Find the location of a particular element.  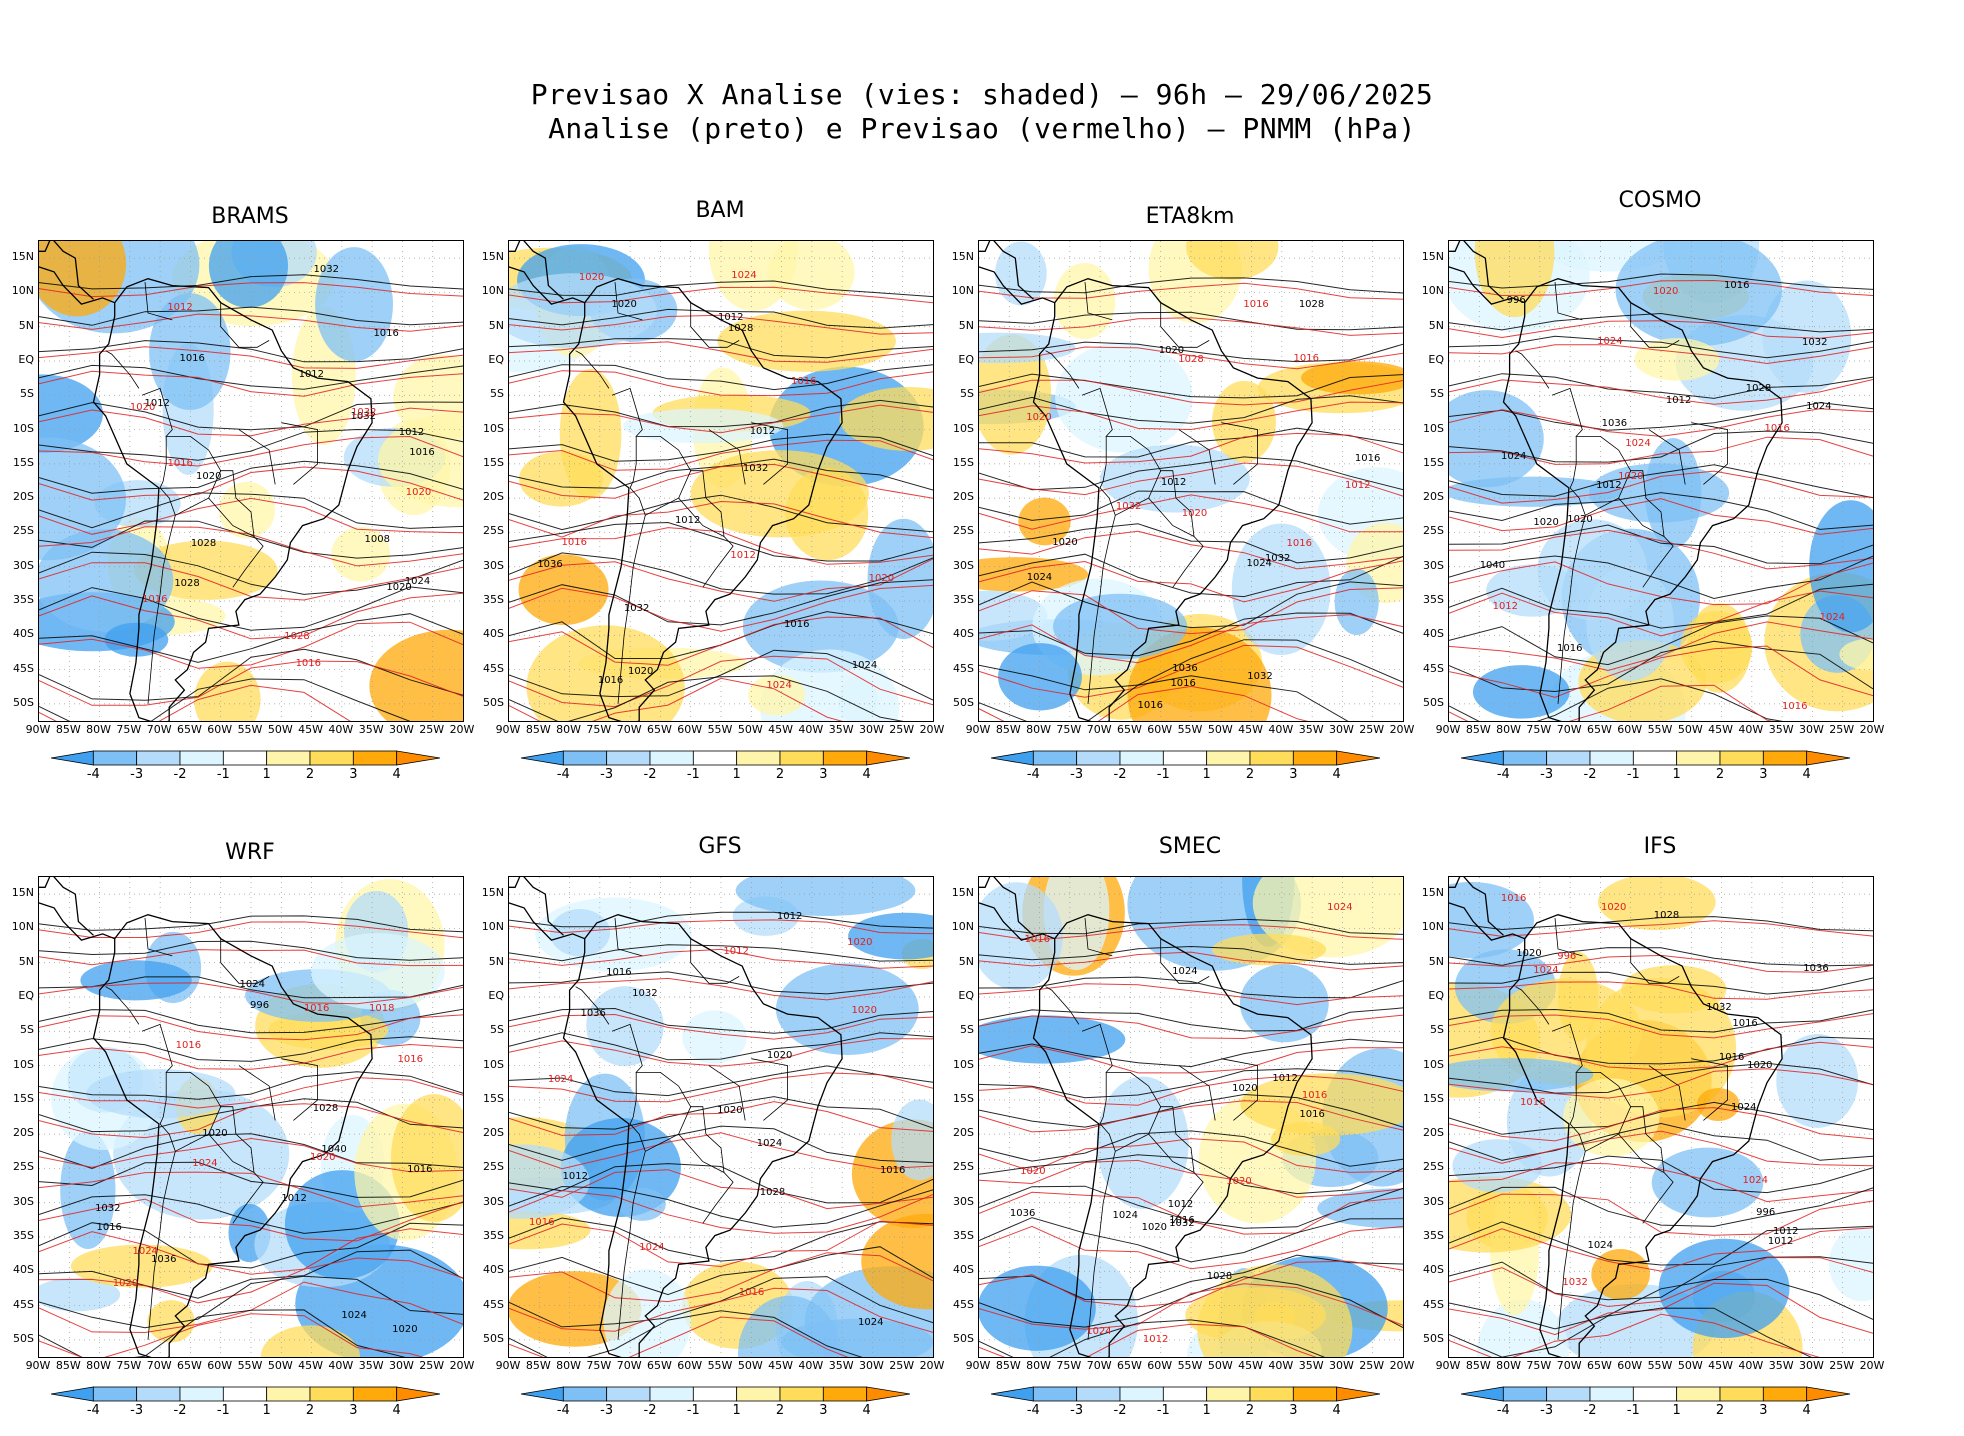

lat-tick-label: 5N is located at coordinates (26, 961).